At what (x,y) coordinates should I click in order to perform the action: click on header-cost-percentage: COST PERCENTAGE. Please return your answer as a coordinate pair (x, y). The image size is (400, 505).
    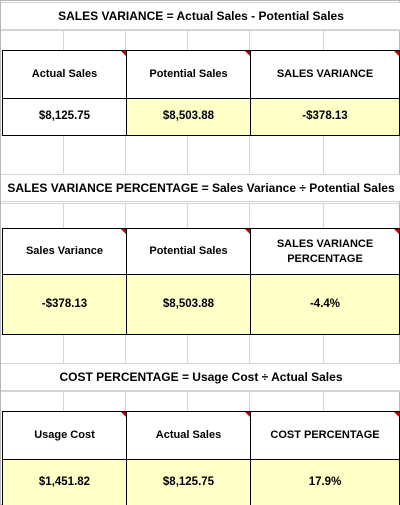
    Looking at the image, I should click on (325, 436).